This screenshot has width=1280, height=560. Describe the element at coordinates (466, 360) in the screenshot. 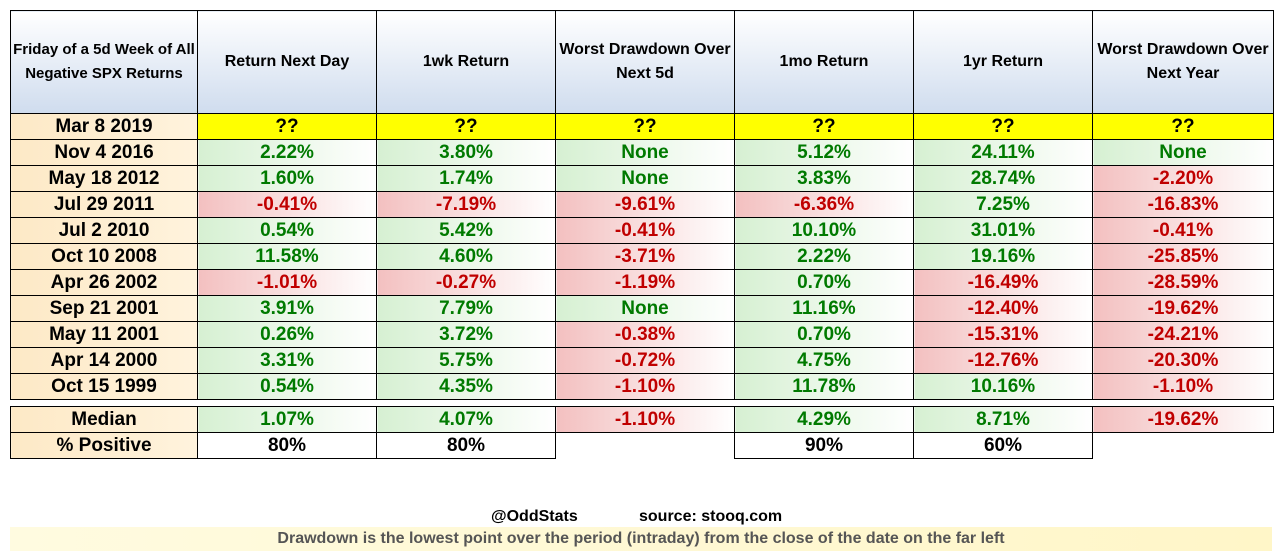

I see `row-value: 5.75%` at that location.